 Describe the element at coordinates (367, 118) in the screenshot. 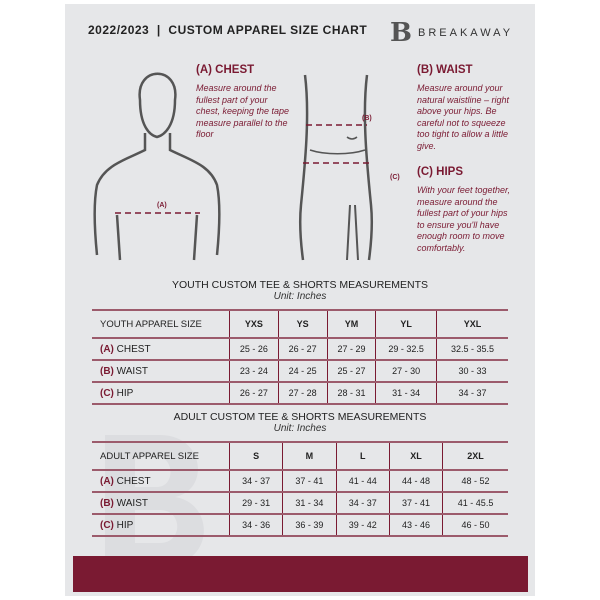

I see `waist-marker: (B)` at that location.